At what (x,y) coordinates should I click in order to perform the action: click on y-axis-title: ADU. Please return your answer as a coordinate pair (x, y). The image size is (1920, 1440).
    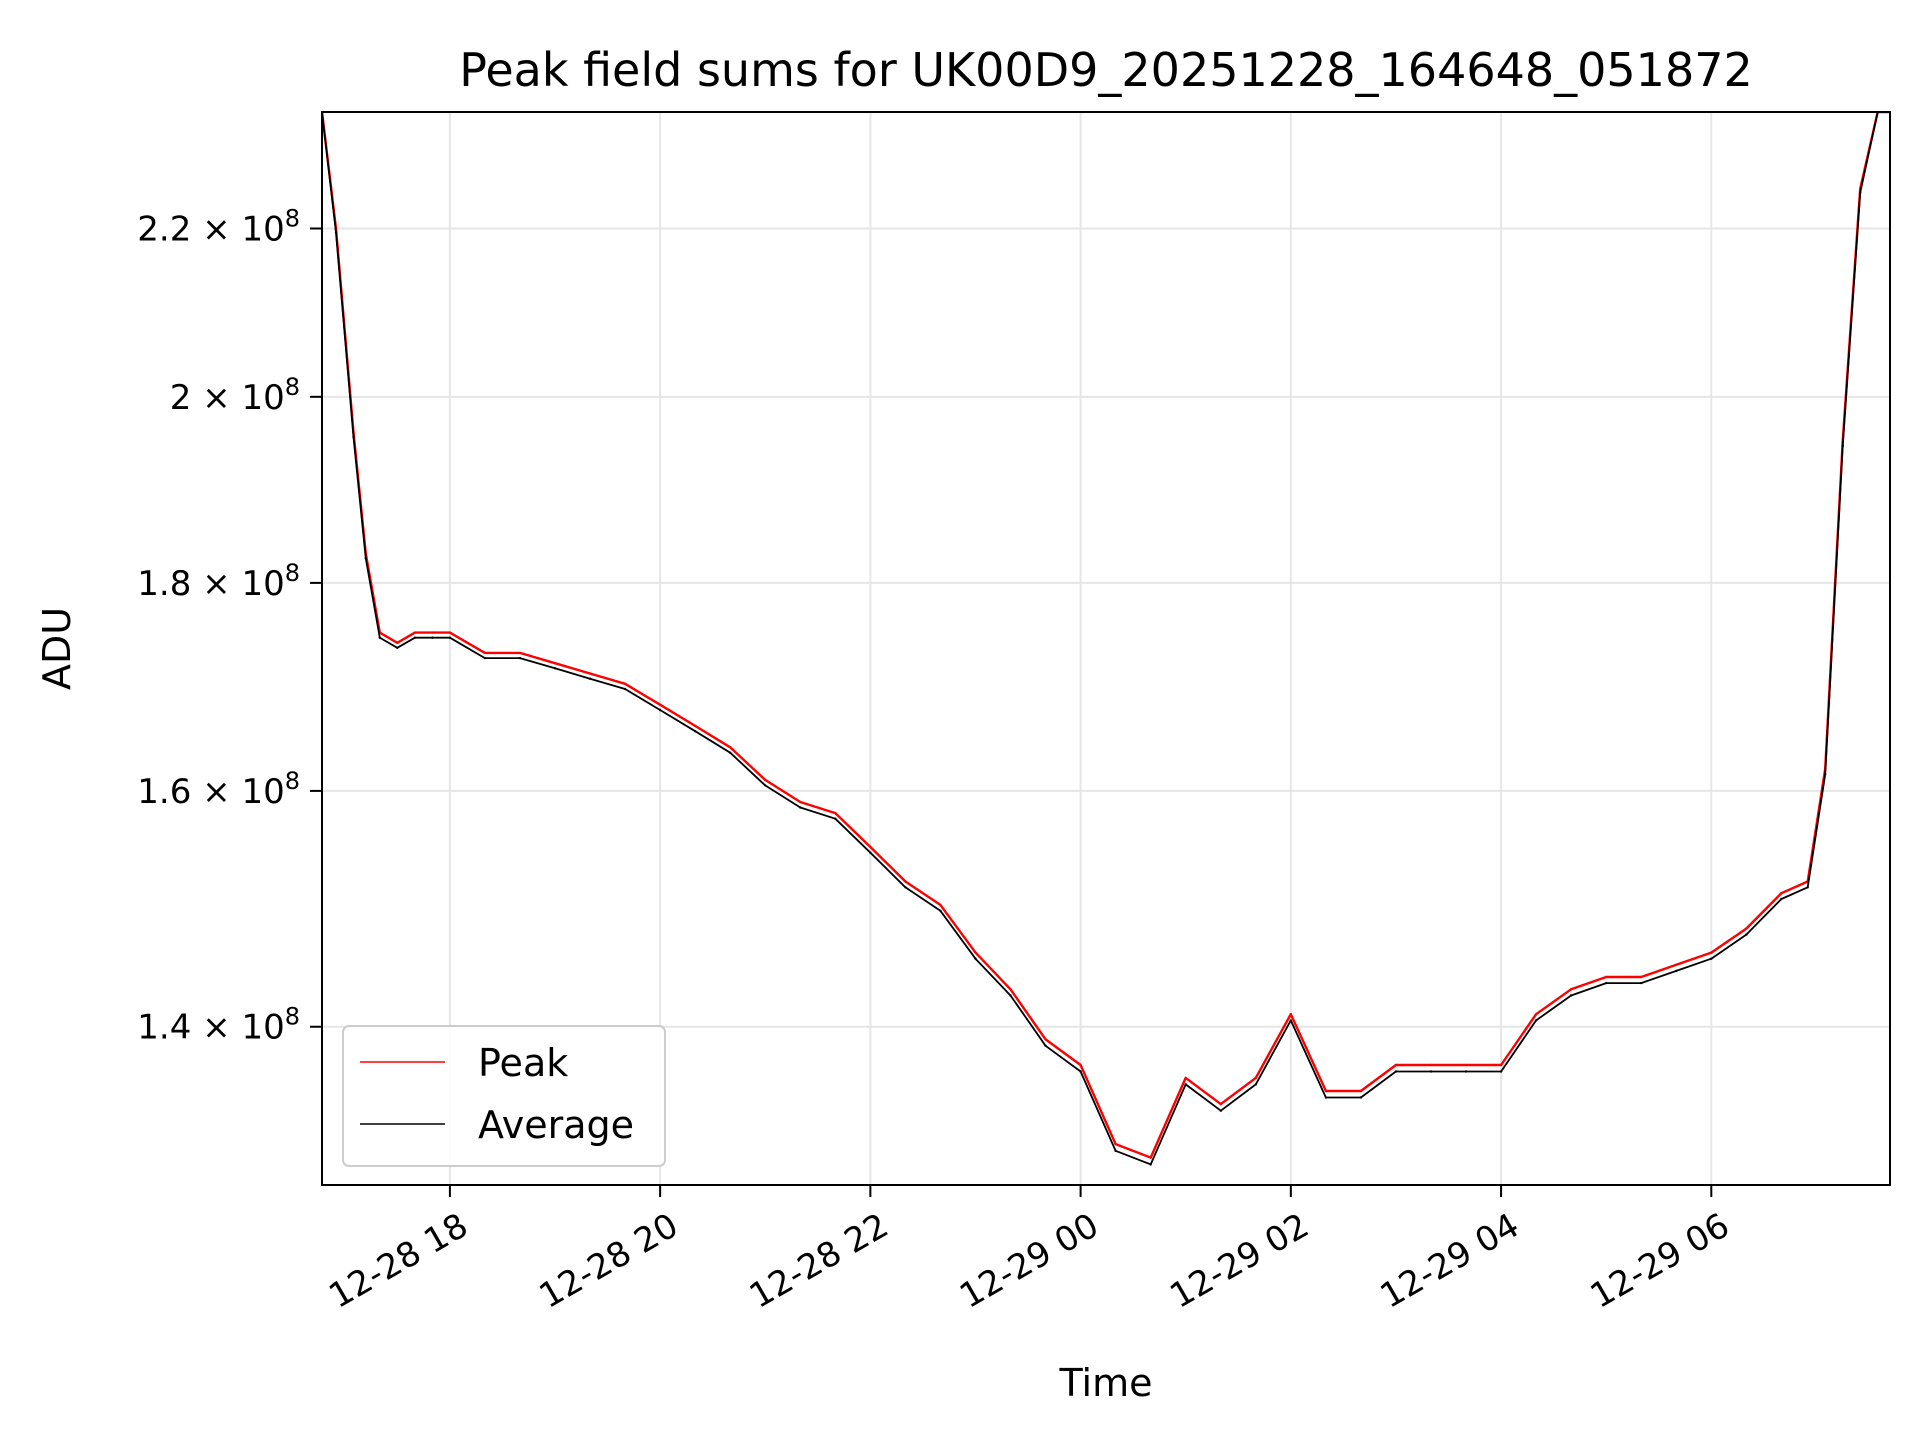
    Looking at the image, I should click on (57, 648).